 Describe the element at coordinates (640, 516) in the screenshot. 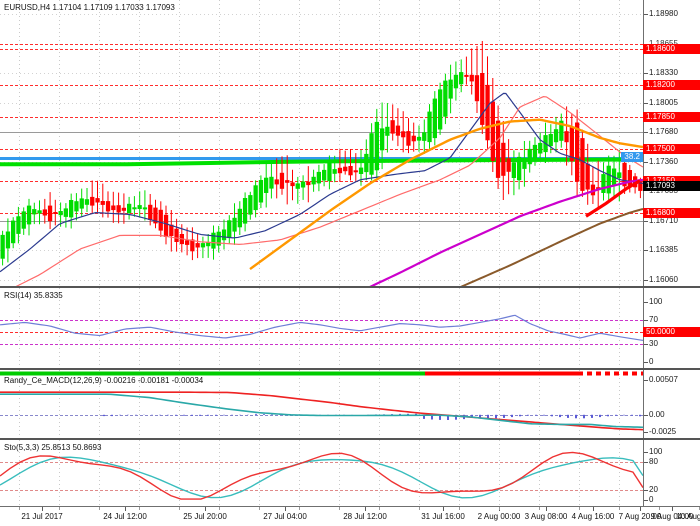

I see `time-axis-label: 7 Aug 20:00` at that location.